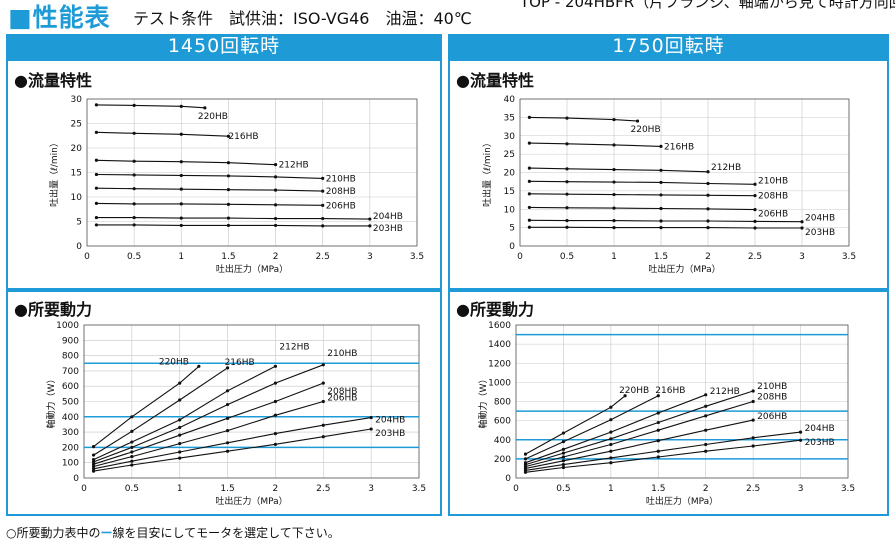 Image resolution: width=895 pixels, height=542 pixels. Describe the element at coordinates (252, 269) in the screenshot. I see `flow1450-x-axis-label: 吐出圧力（MPa）` at that location.